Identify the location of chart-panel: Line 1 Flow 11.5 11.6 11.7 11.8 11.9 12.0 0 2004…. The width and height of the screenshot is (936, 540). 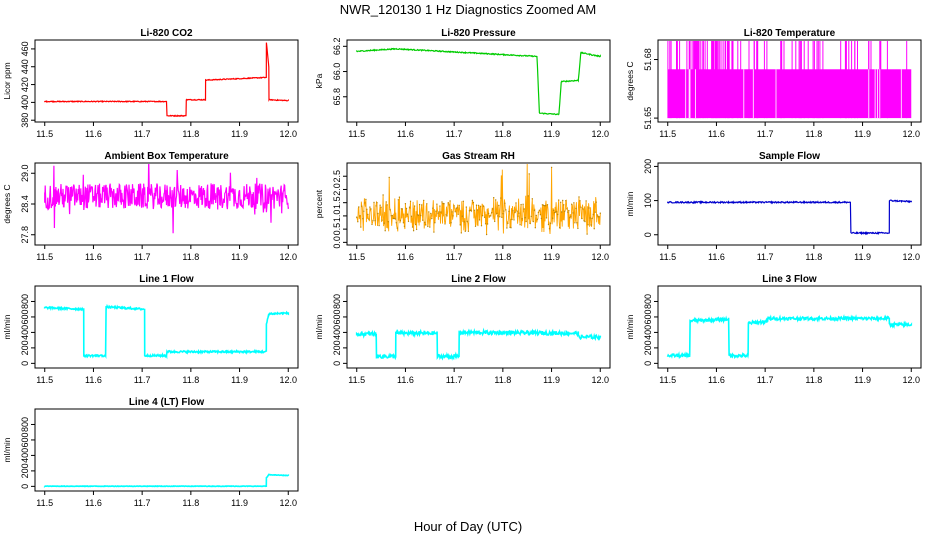
(150, 329).